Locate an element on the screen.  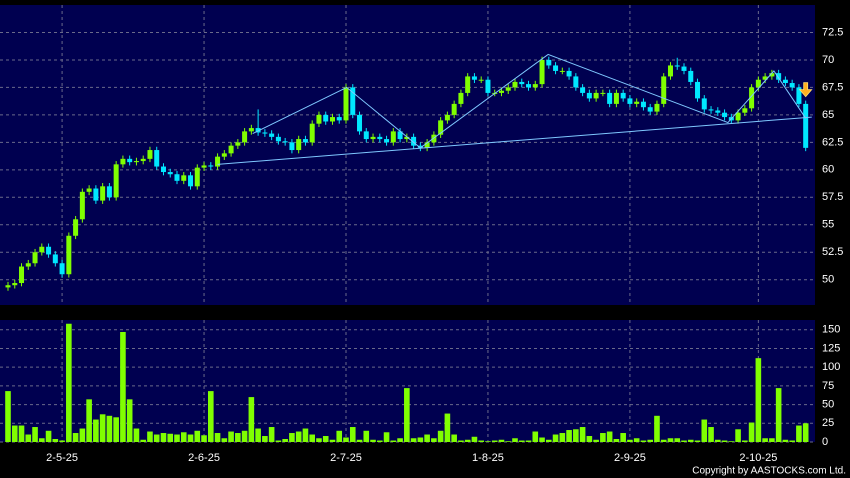
y-tick-label: 62.5 is located at coordinates (832, 142).